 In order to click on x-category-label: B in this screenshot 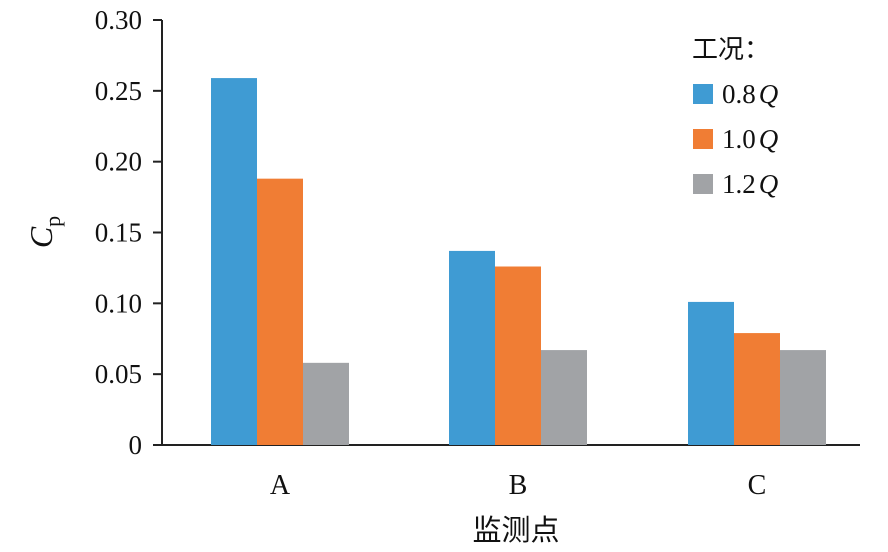, I will do `click(518, 485)`.